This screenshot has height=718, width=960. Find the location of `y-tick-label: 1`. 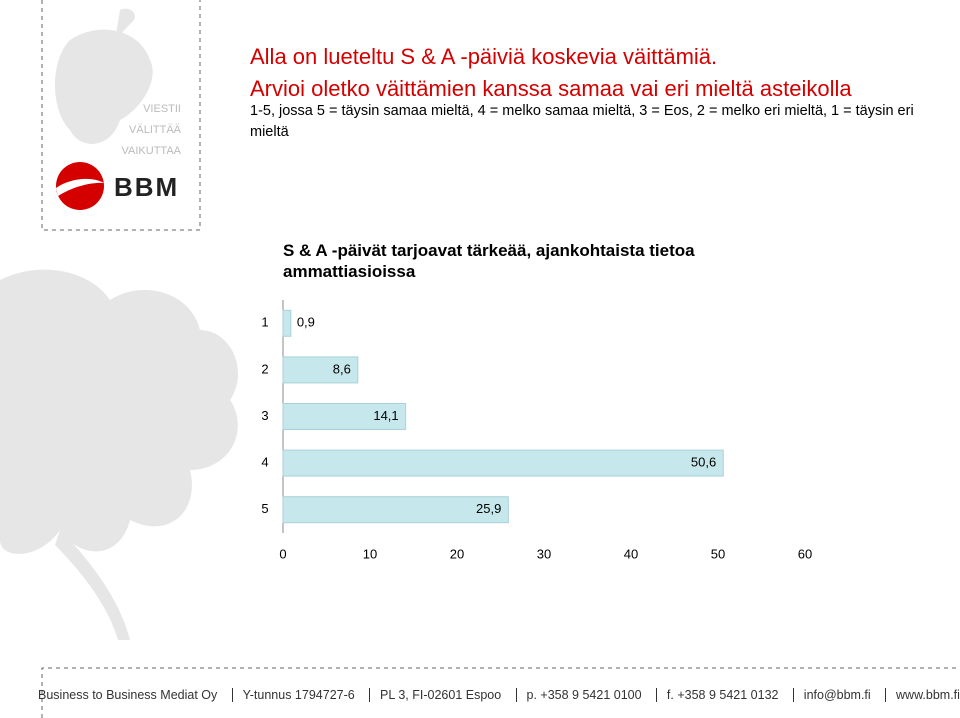

y-tick-label: 1 is located at coordinates (264, 322).